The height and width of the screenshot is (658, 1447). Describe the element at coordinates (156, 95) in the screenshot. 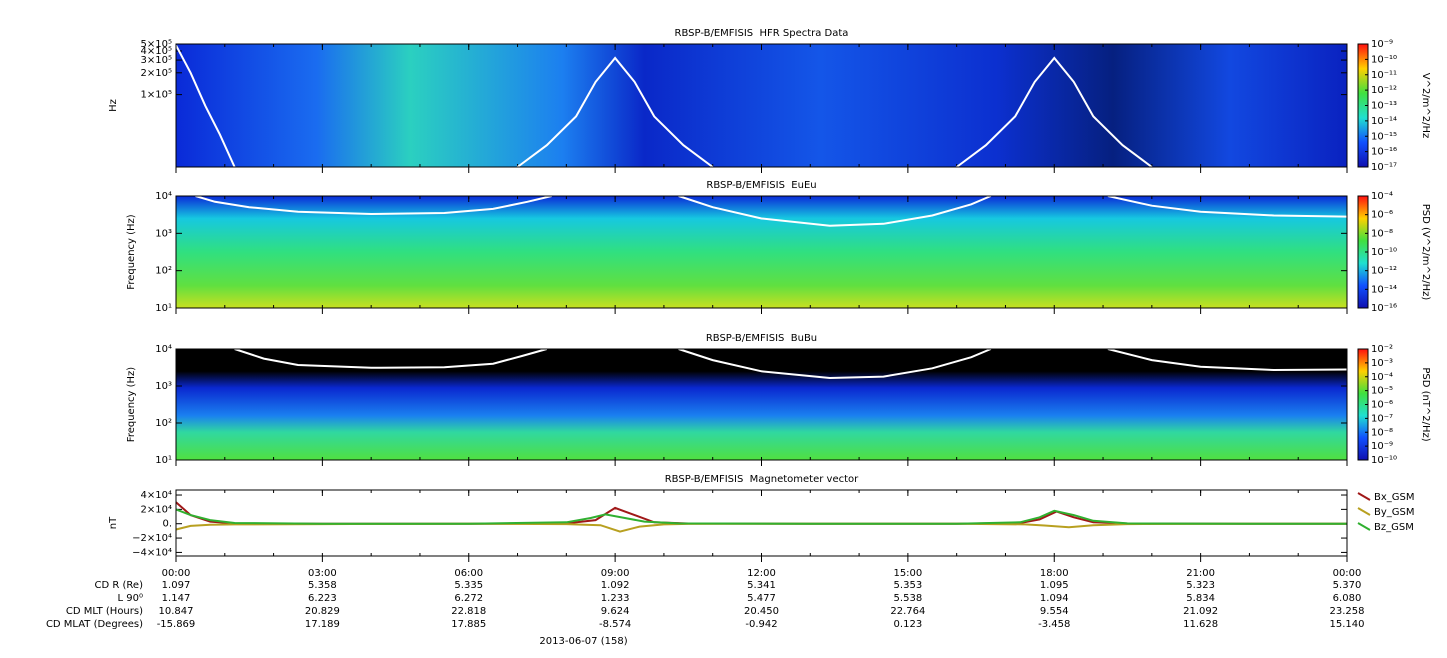

I see `y-tick-label: 1×10⁵` at that location.